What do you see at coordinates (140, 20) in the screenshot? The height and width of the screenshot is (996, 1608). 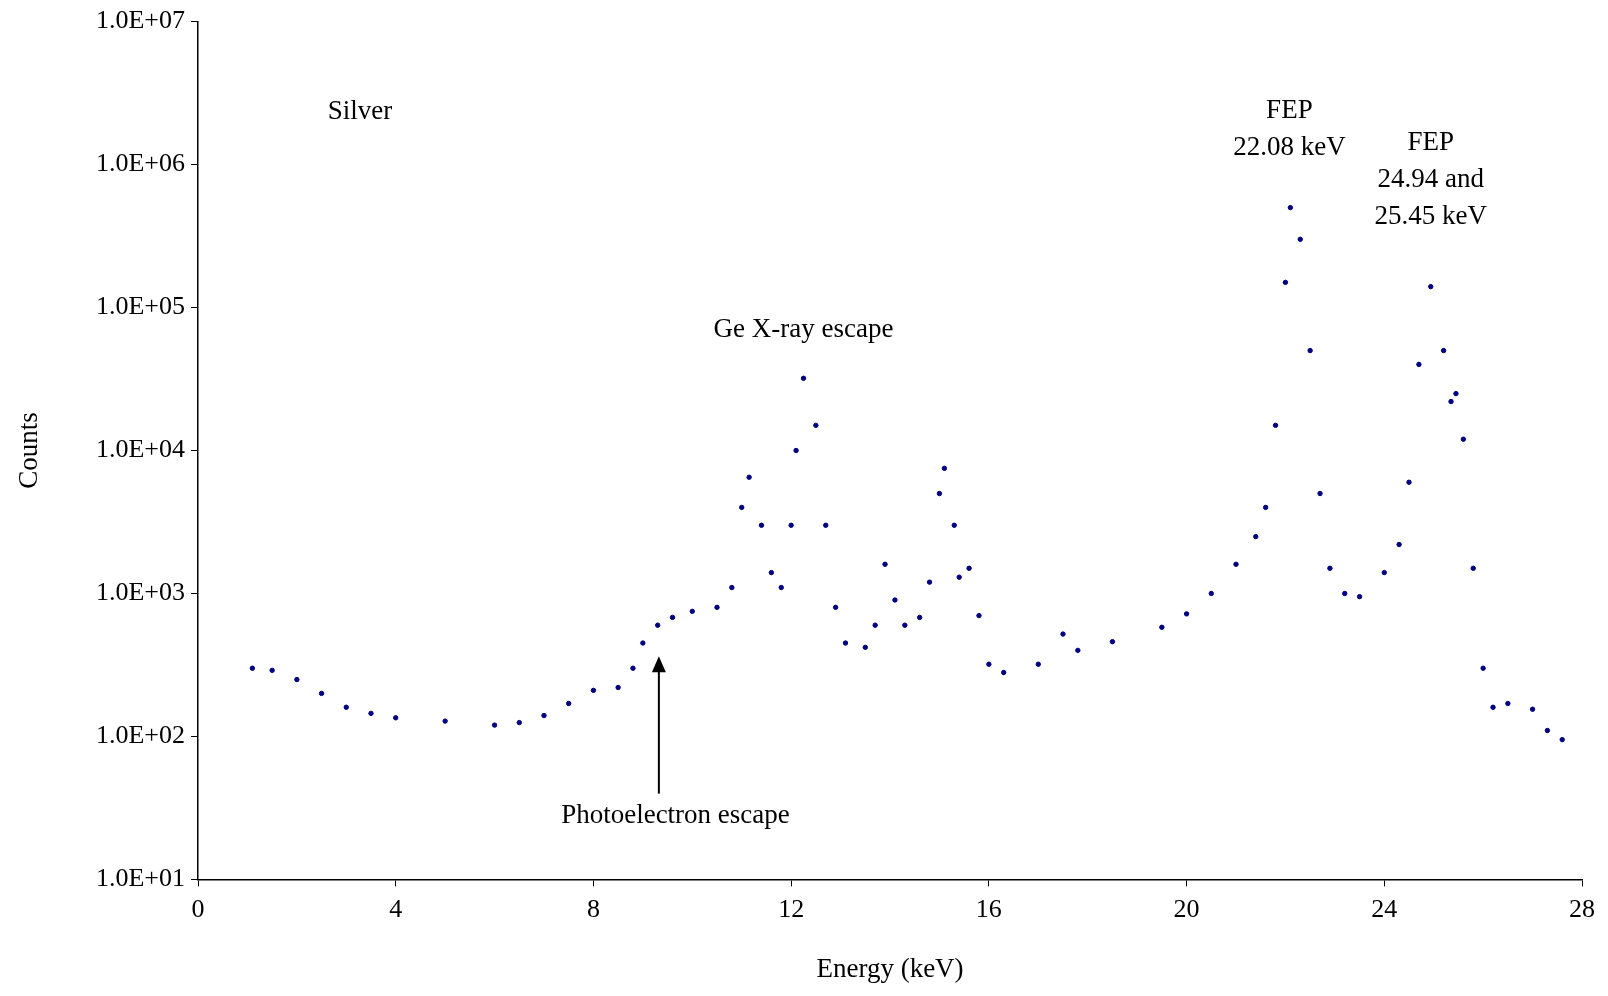 I see `y-tick-label: 1.0E+07` at bounding box center [140, 20].